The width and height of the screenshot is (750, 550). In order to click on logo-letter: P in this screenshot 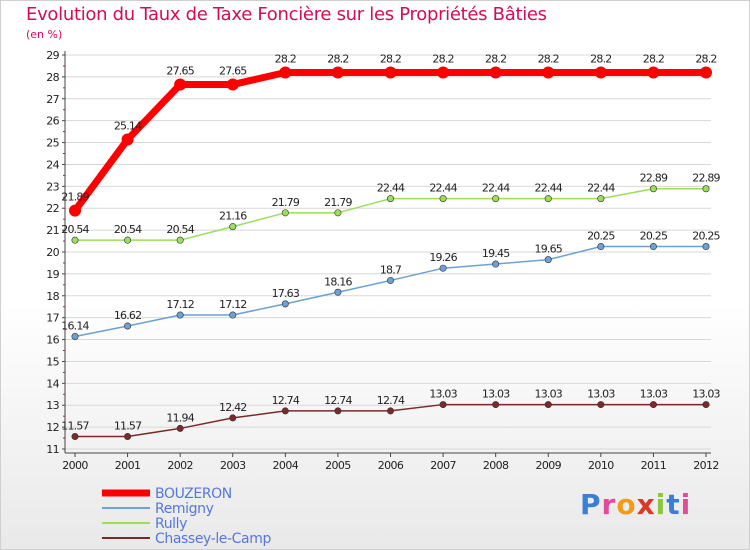, I will do `click(591, 504)`.